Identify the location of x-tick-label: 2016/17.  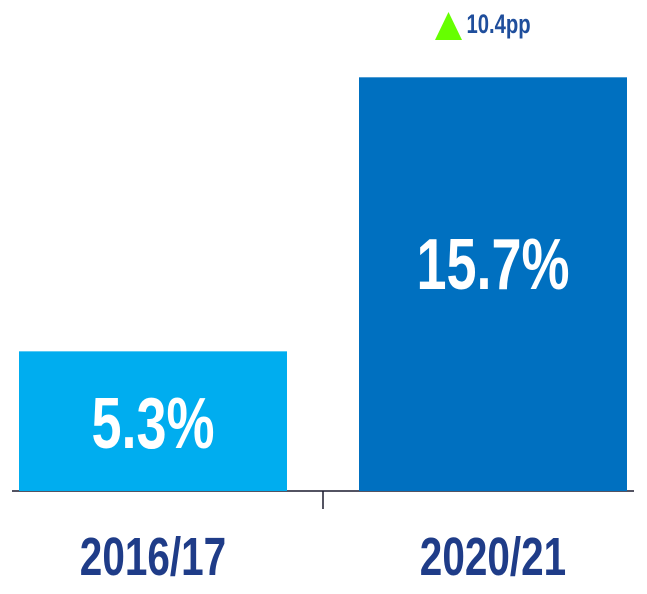
(153, 558).